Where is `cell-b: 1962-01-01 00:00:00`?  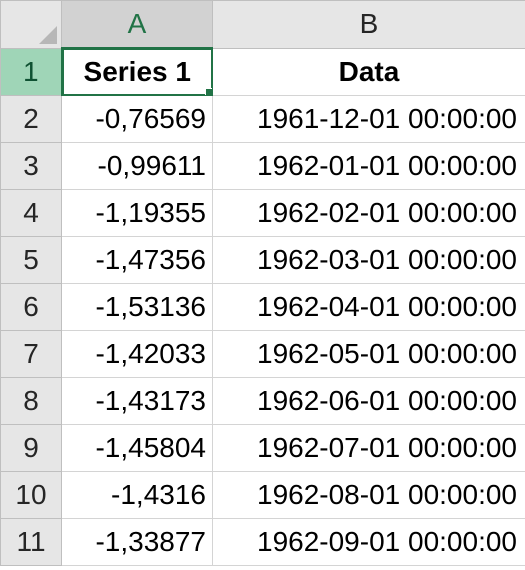 cell-b: 1962-01-01 00:00:00 is located at coordinates (368, 166).